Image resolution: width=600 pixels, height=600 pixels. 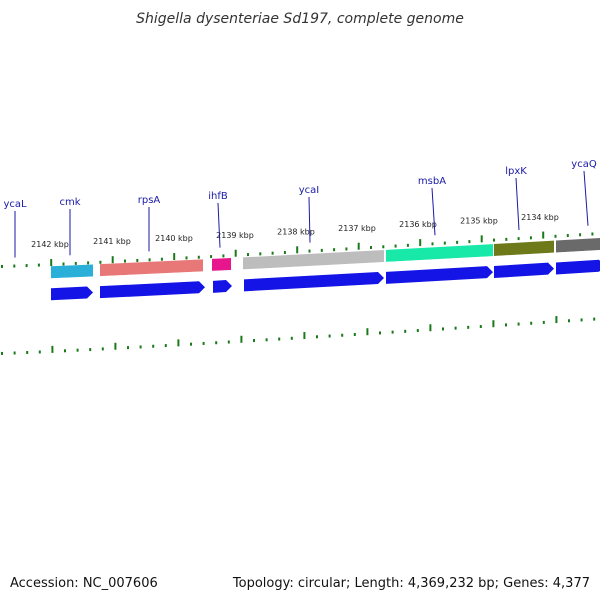 What do you see at coordinates (69, 202) in the screenshot?
I see `gene-label: cmk` at bounding box center [69, 202].